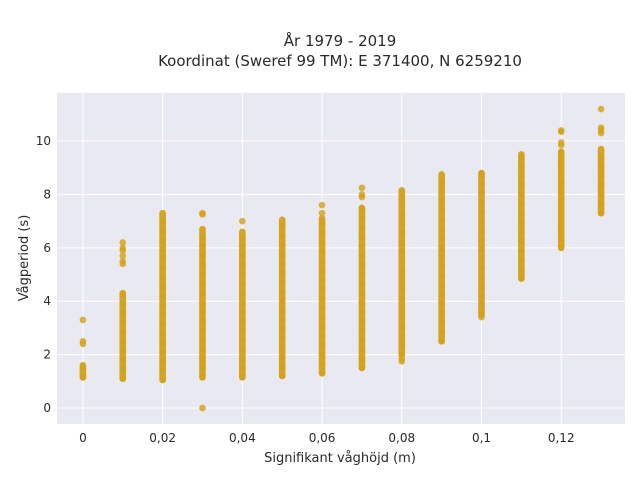 The height and width of the screenshot is (480, 640). Describe the element at coordinates (401, 438) in the screenshot. I see `x-tick-label: 0,08` at that location.